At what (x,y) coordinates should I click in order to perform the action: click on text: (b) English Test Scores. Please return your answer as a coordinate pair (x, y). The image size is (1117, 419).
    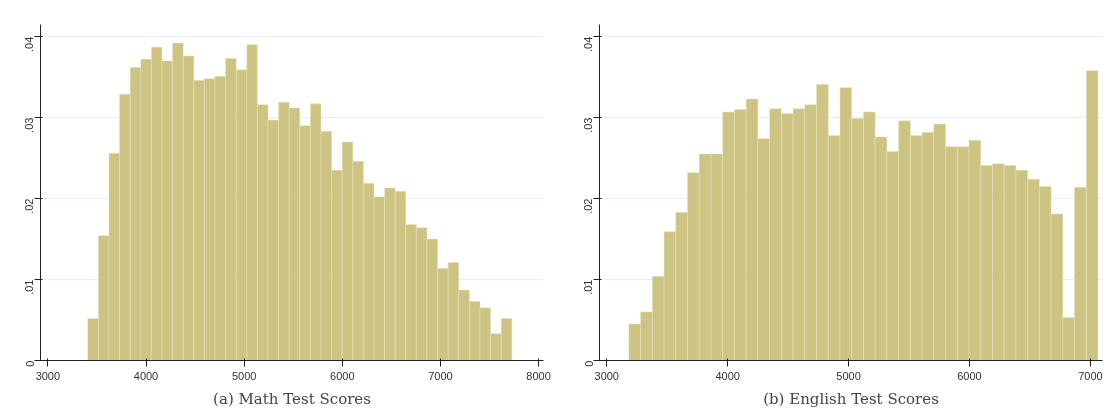
    Looking at the image, I should click on (851, 398).